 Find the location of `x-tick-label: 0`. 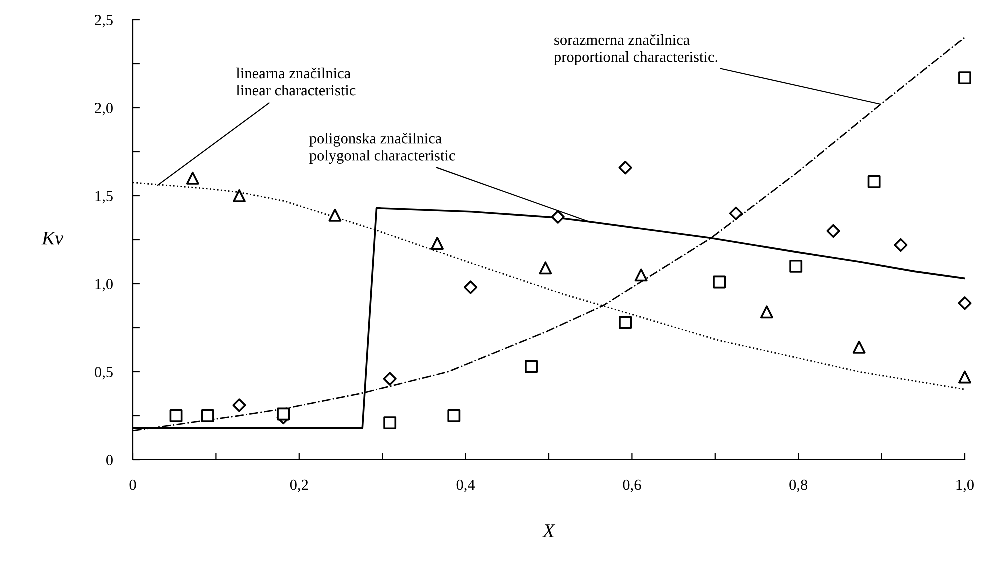

x-tick-label: 0 is located at coordinates (133, 485).